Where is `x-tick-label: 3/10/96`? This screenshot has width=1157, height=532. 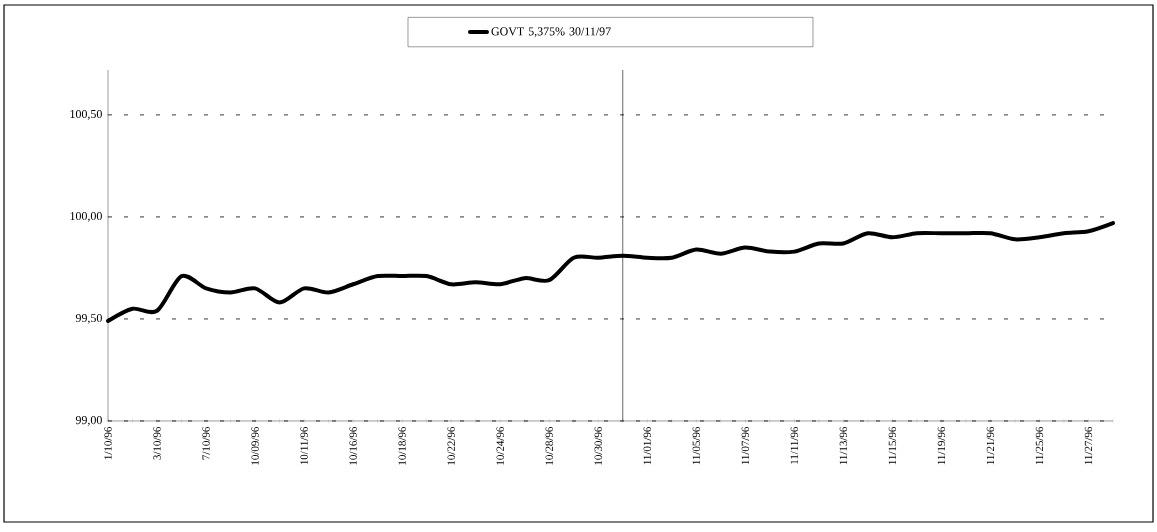 x-tick-label: 3/10/96 is located at coordinates (157, 443).